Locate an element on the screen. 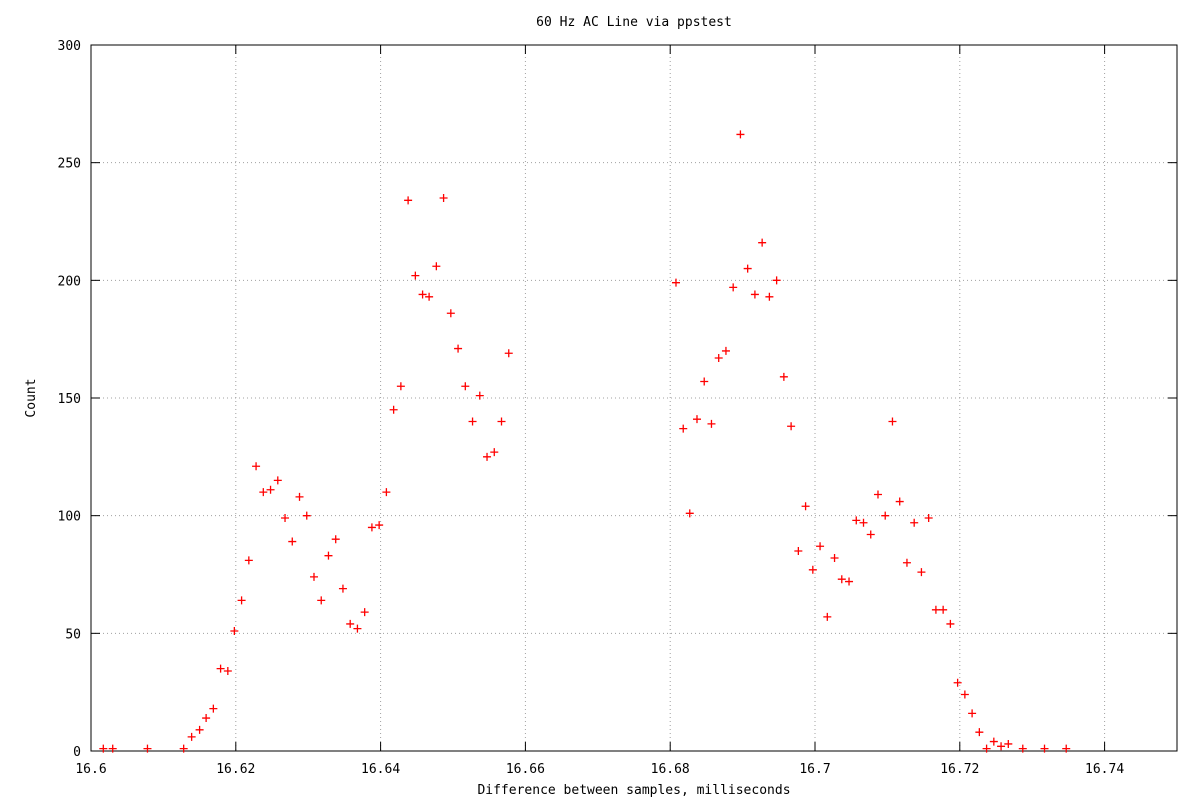 This screenshot has height=800, width=1200. y-tick-label: 250 is located at coordinates (69, 164).